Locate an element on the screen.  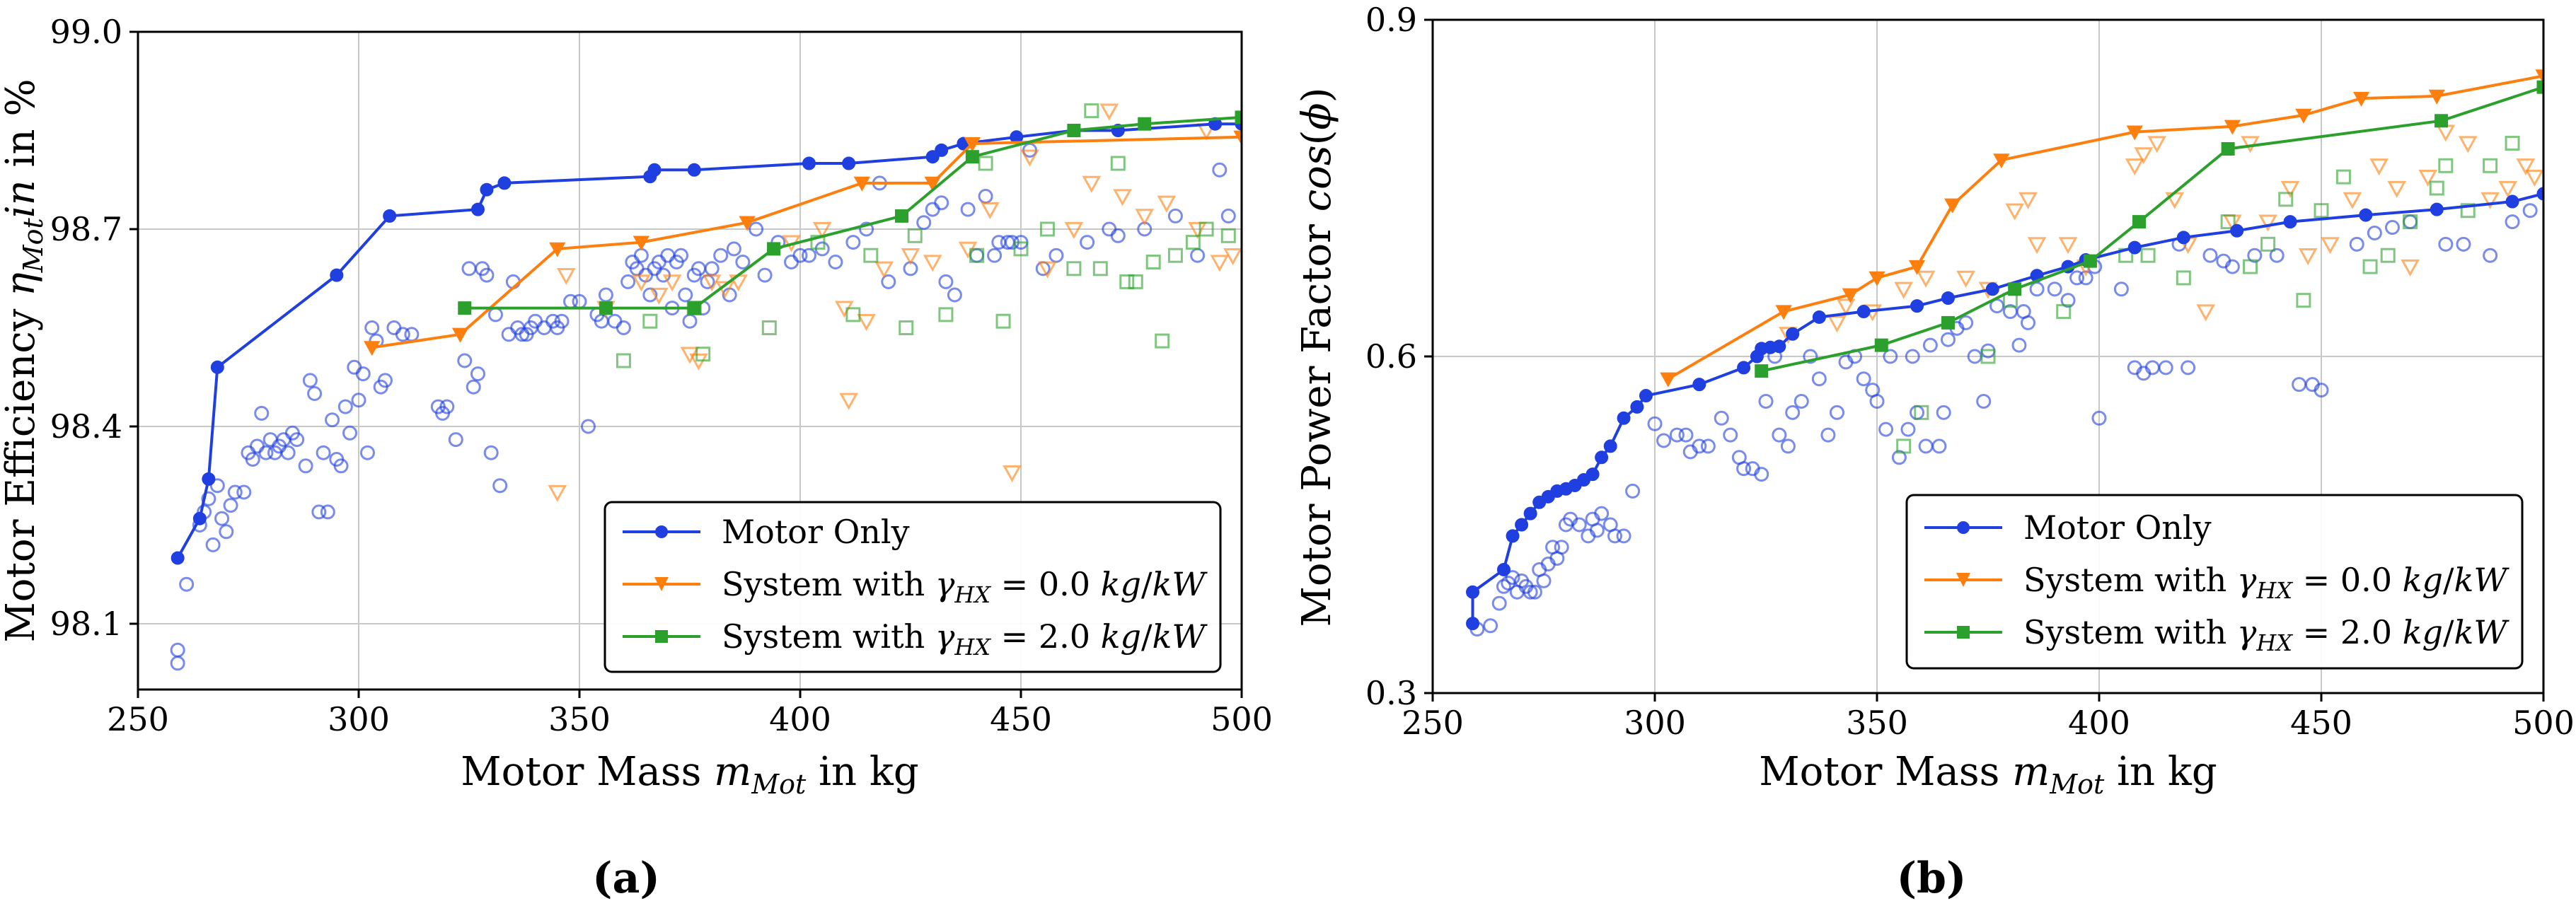
front-square is located at coordinates (2149, 229).